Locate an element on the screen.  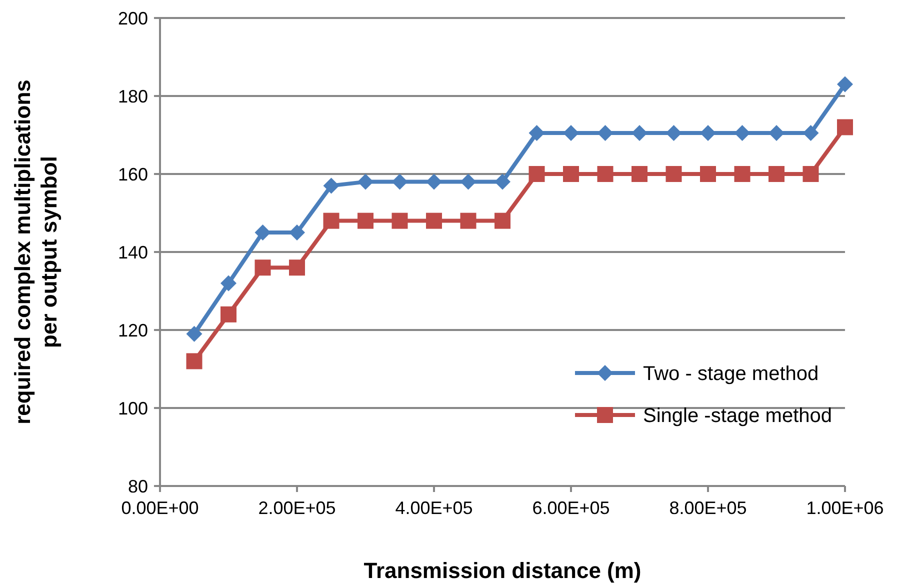
y-tick-label: 140 is located at coordinates (133, 252).